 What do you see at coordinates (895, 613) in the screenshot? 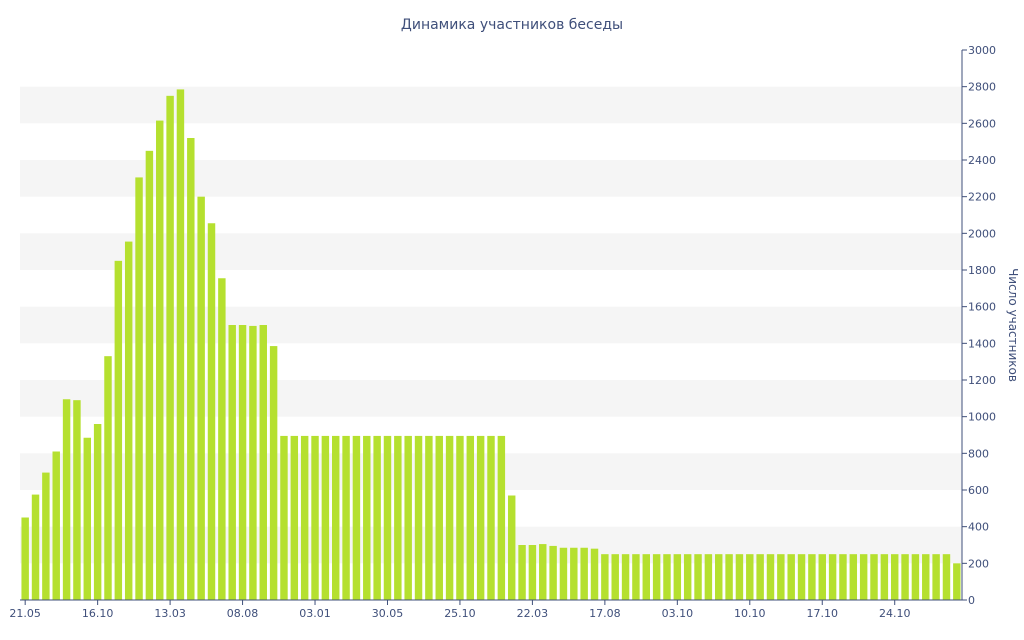
I see `x-tick-label: 24.10` at bounding box center [895, 613].